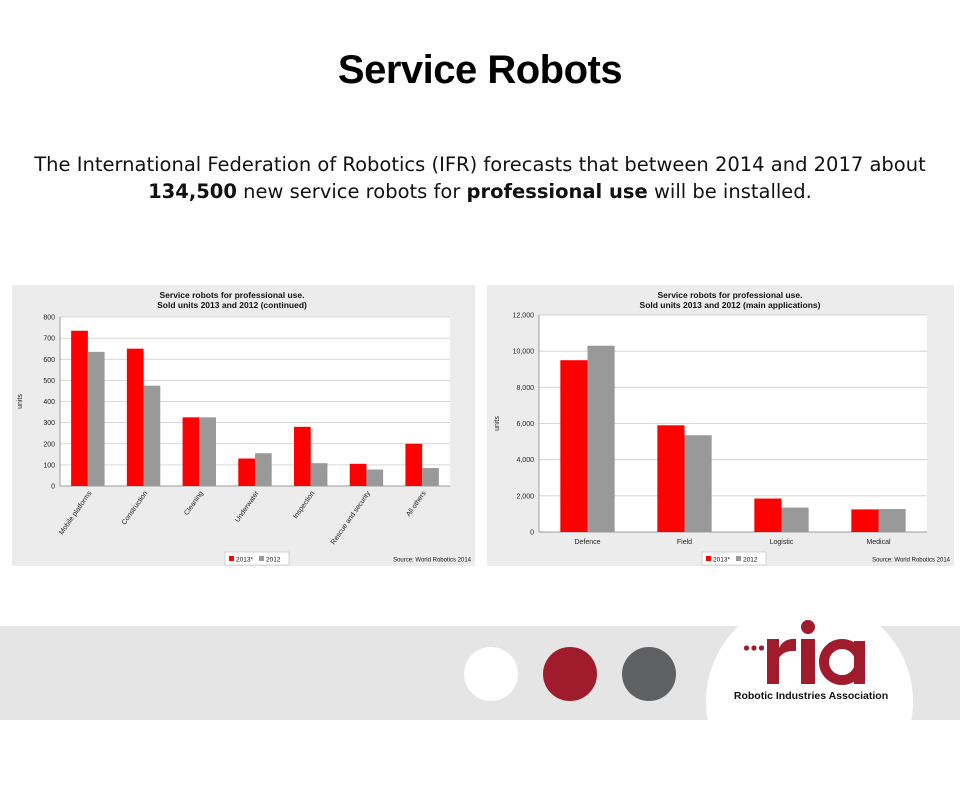 The height and width of the screenshot is (805, 960). I want to click on logo-caption: Robotic Industries Association, so click(811, 696).